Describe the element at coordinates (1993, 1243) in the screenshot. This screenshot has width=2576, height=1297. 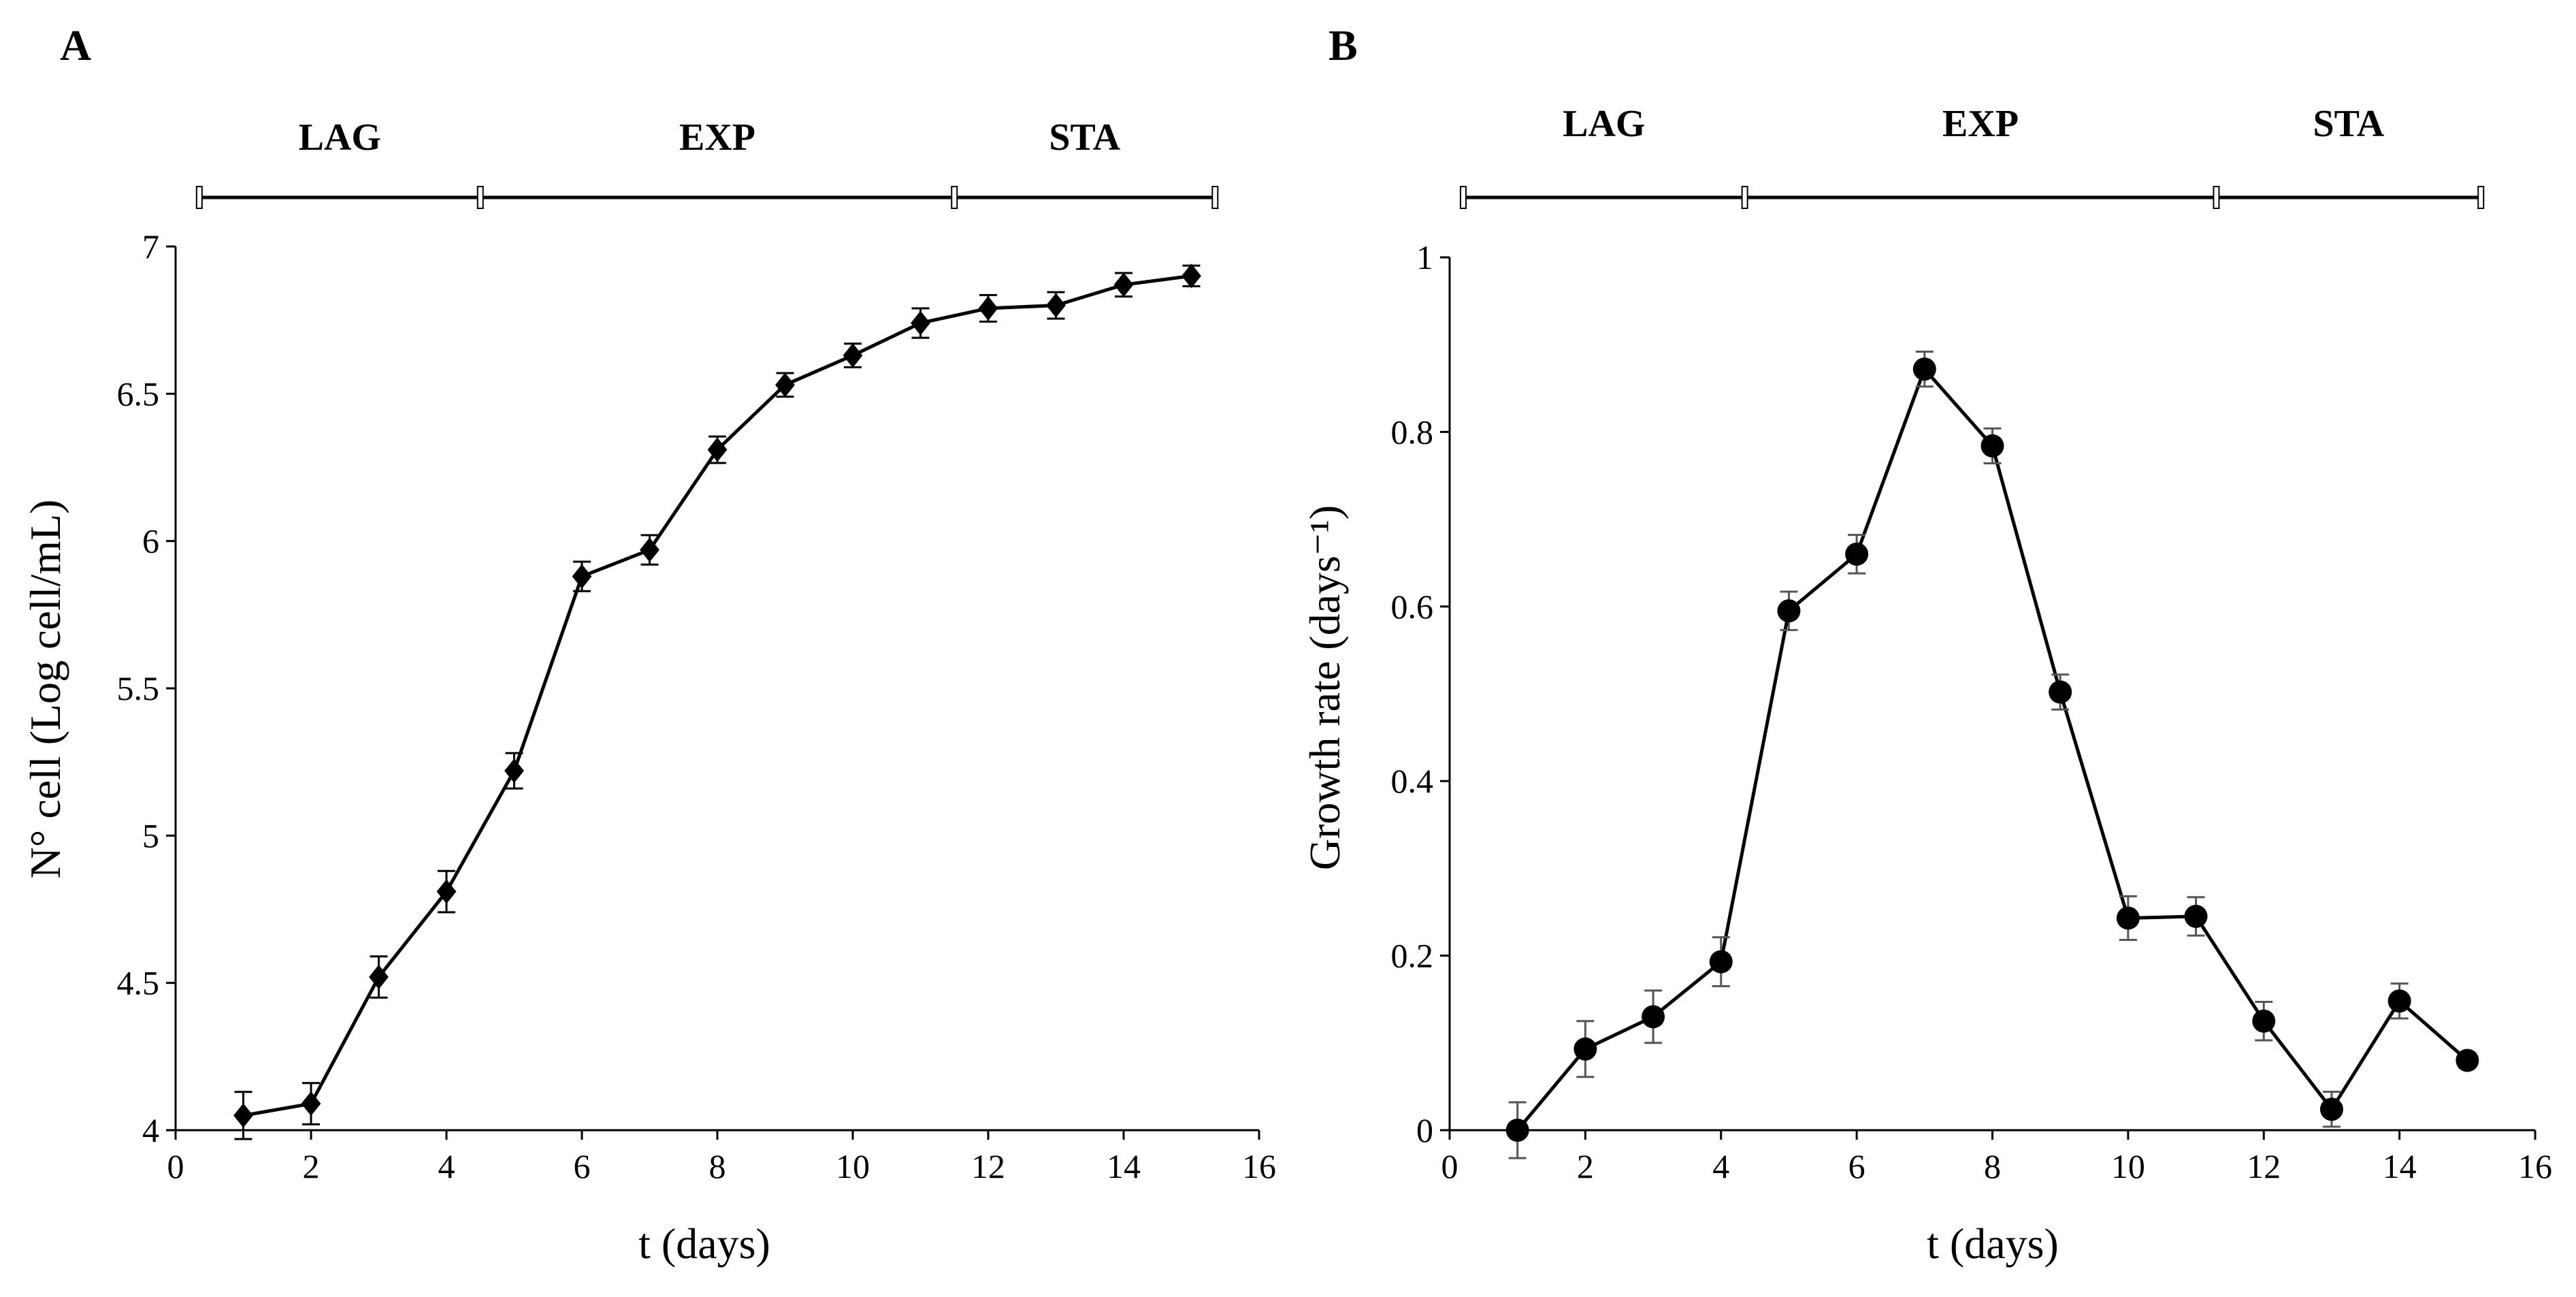
I see `panel-b-x-axis-title: t (days)` at that location.